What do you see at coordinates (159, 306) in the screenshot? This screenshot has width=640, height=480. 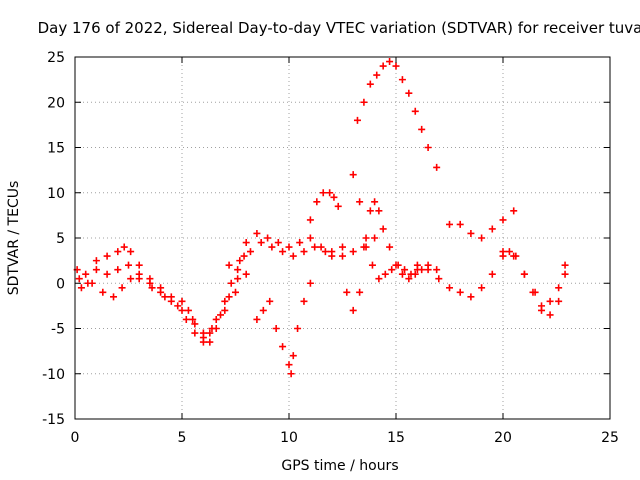 I see `series-trace-c` at bounding box center [159, 306].